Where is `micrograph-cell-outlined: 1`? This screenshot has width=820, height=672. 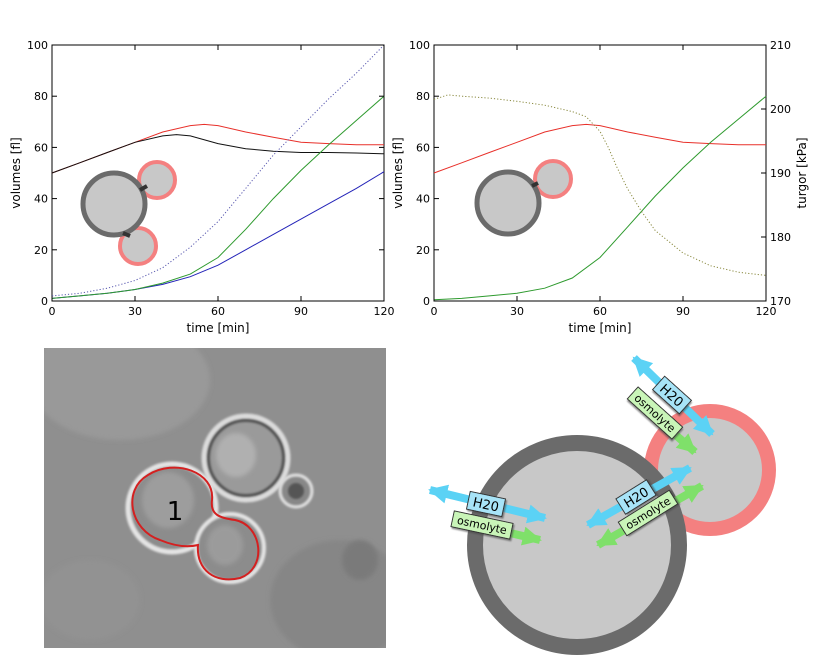
micrograph-cell-outlined: 1 is located at coordinates (195, 522).